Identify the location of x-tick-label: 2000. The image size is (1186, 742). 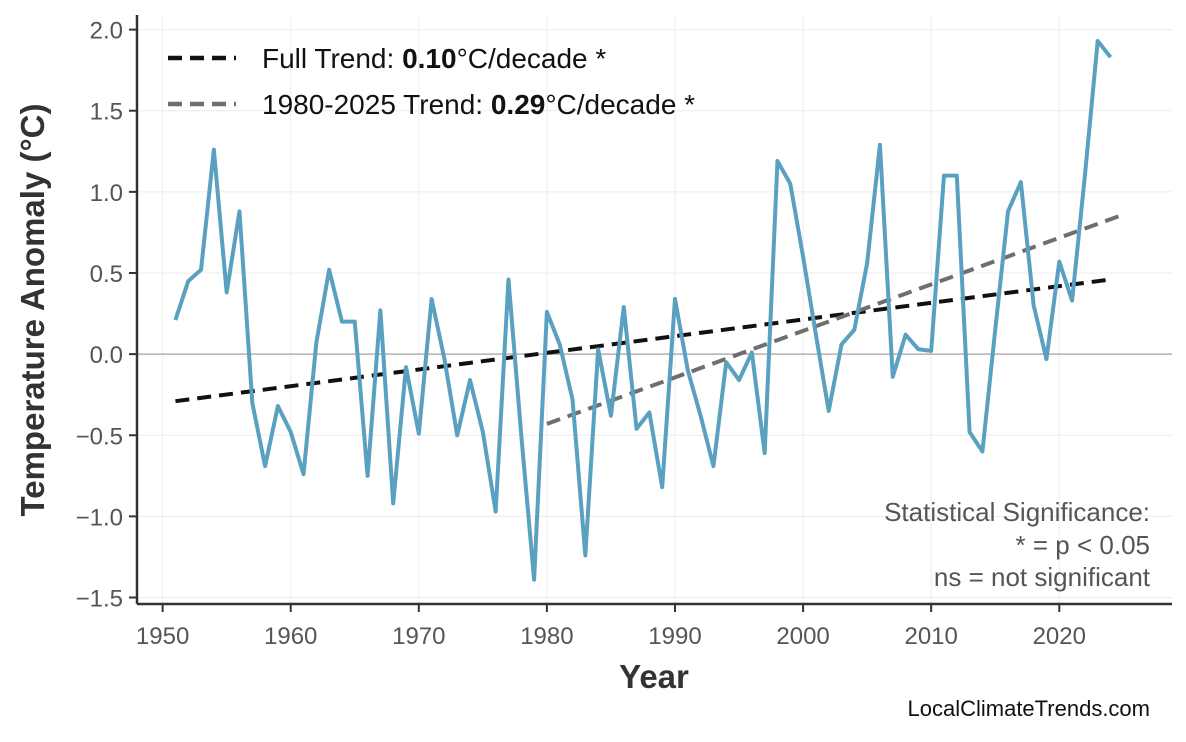
(802, 636).